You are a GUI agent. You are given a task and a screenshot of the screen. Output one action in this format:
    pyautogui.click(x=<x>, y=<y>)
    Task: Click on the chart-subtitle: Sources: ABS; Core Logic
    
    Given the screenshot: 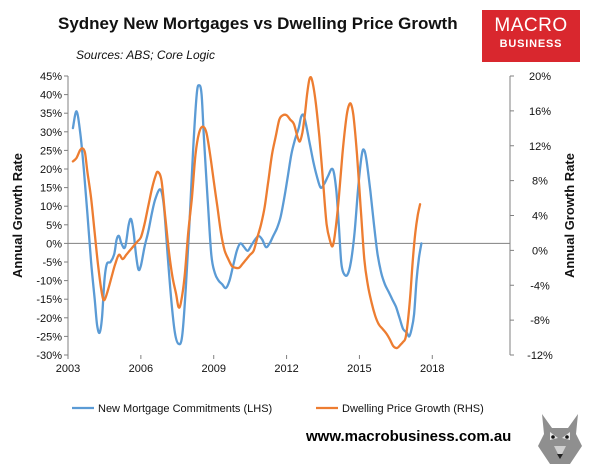 What is the action you would take?
    pyautogui.click(x=145, y=55)
    